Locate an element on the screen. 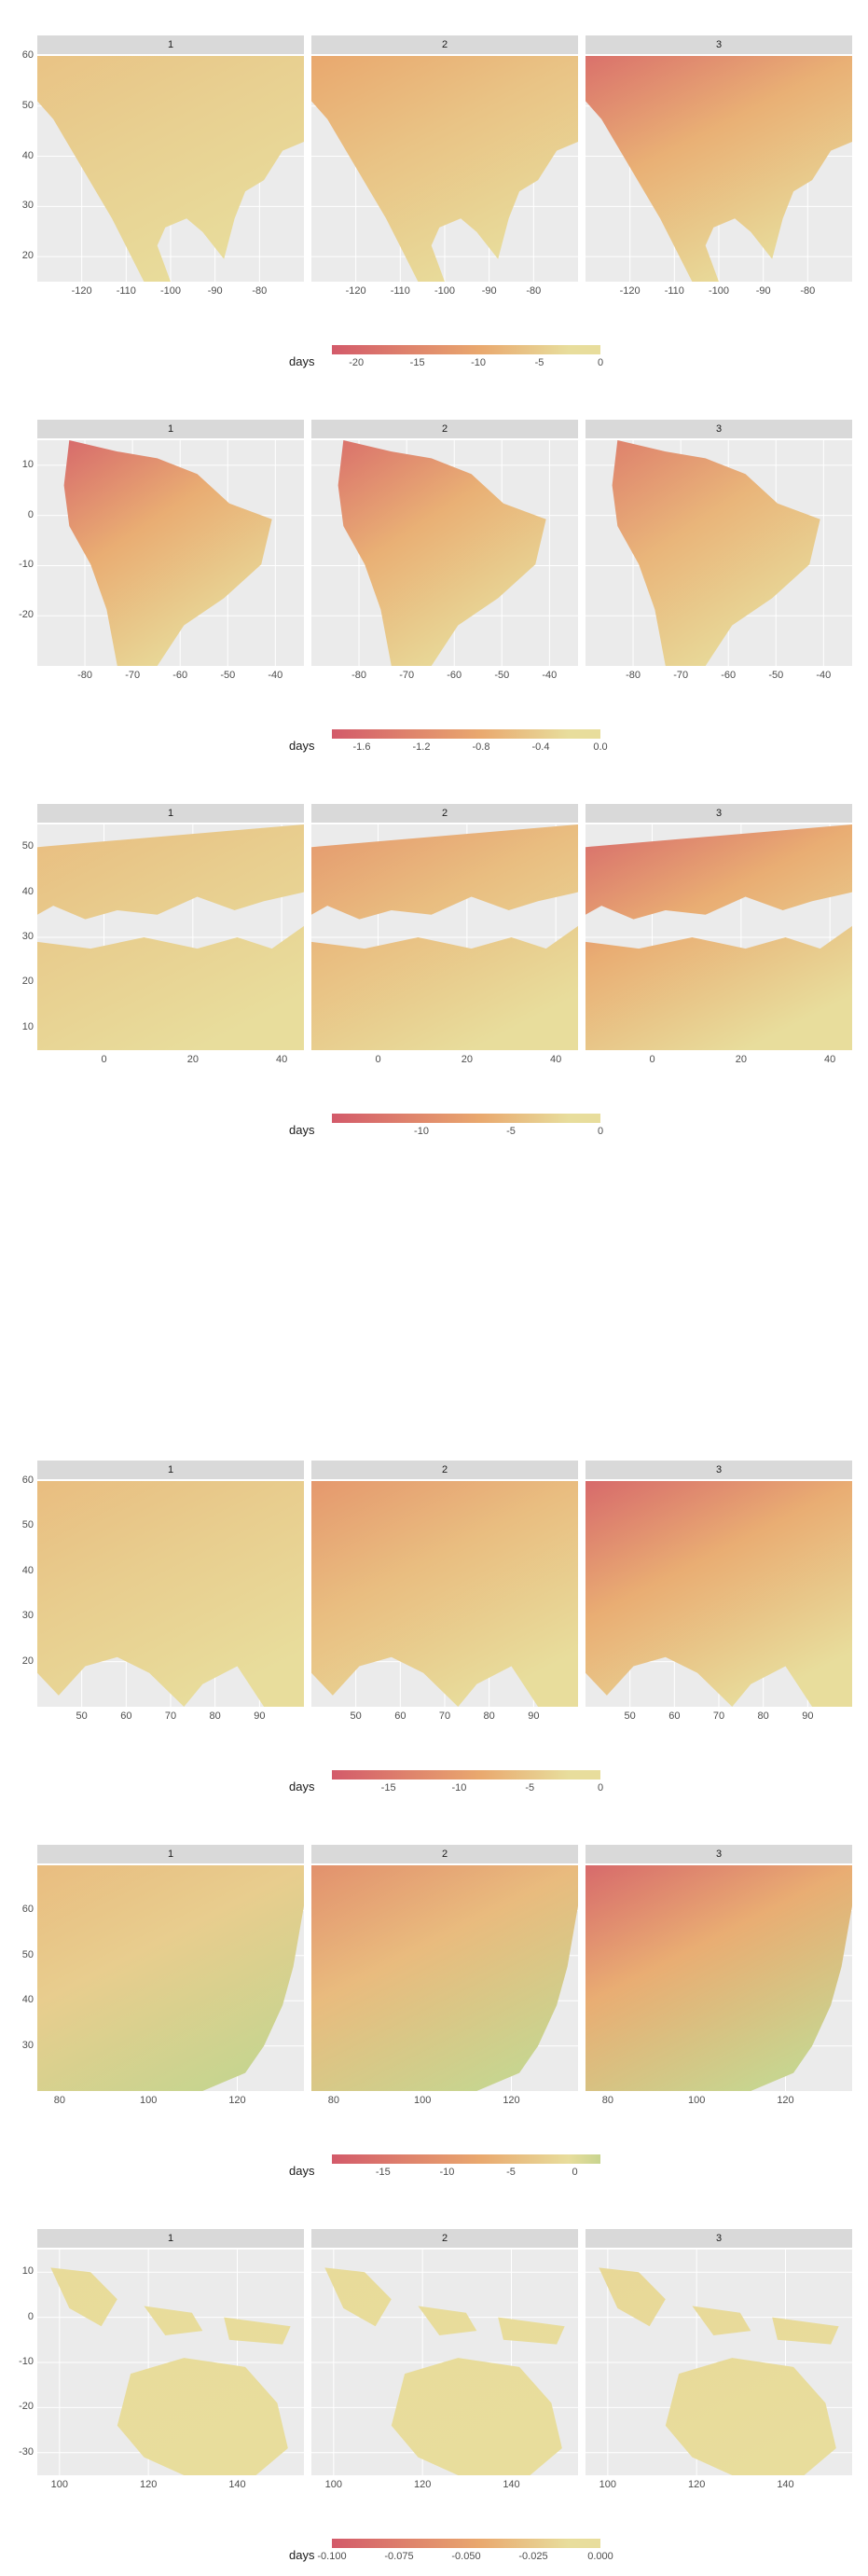 The width and height of the screenshot is (868, 2576). legend-tick-label: -0.8 is located at coordinates (481, 747).